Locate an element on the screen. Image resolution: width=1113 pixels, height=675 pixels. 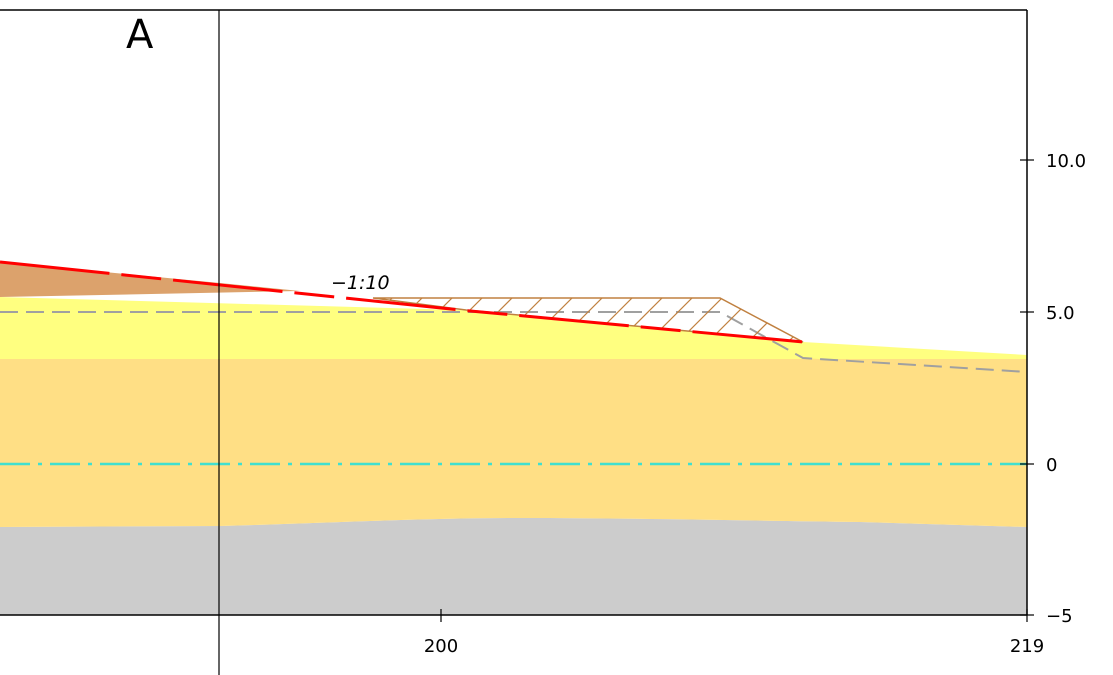
y-tick-label: 10.0 is located at coordinates (1066, 161).